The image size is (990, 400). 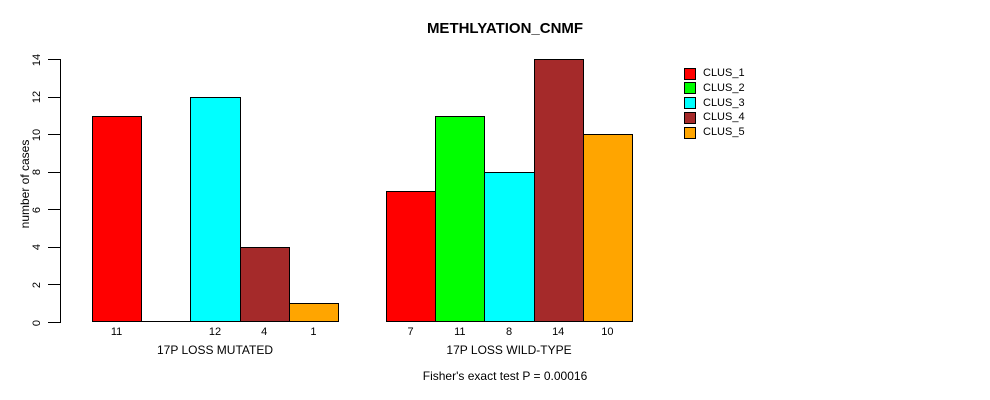 What do you see at coordinates (509, 332) in the screenshot?
I see `bar-value-label: 8` at bounding box center [509, 332].